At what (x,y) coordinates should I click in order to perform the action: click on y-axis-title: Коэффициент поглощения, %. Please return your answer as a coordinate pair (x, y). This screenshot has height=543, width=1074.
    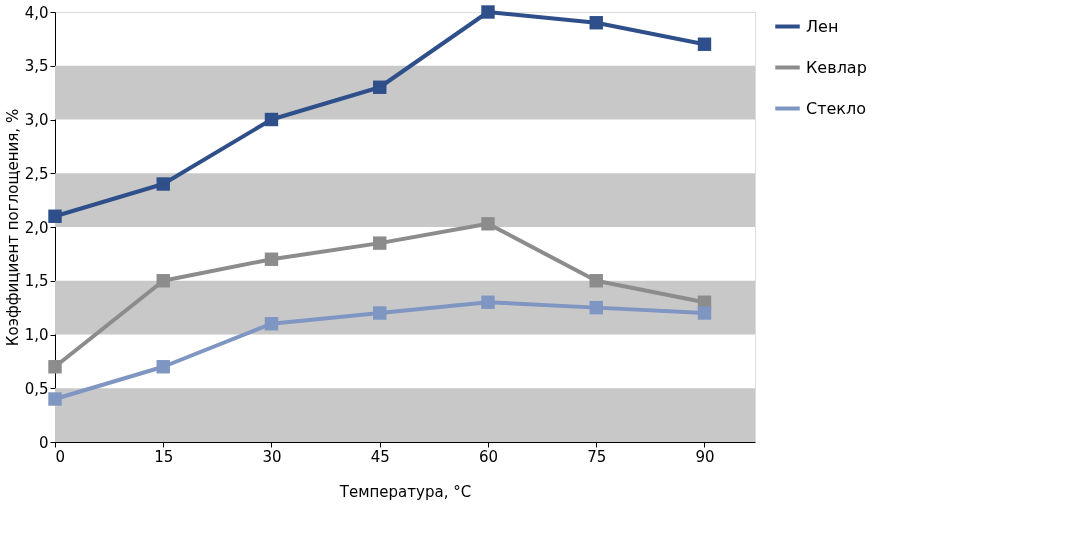
    Looking at the image, I should click on (12, 227).